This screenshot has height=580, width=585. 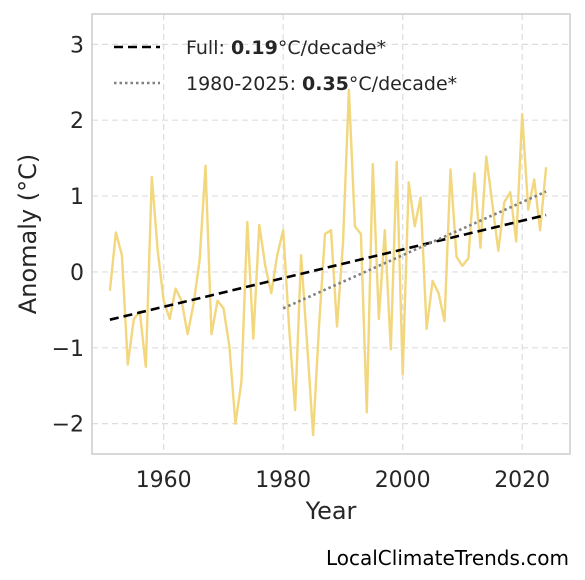 I want to click on legend-rate-value: 0.35, so click(x=325, y=84).